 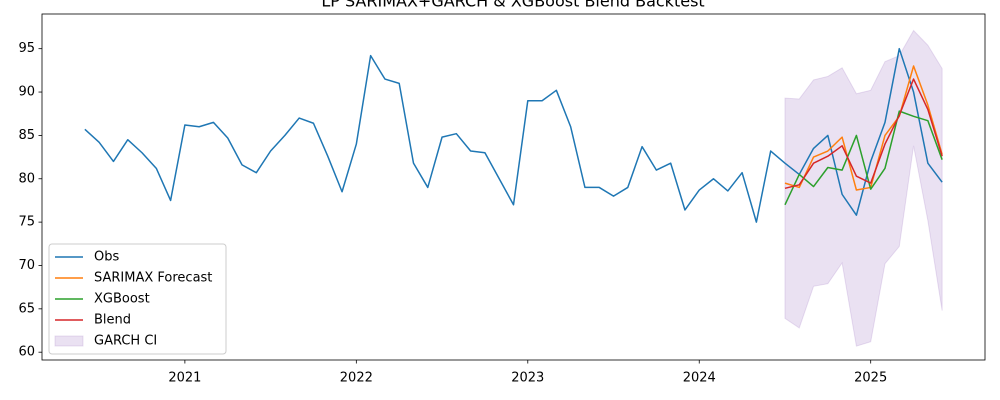 What do you see at coordinates (26, 308) in the screenshot?
I see `y-tick-label: 65` at bounding box center [26, 308].